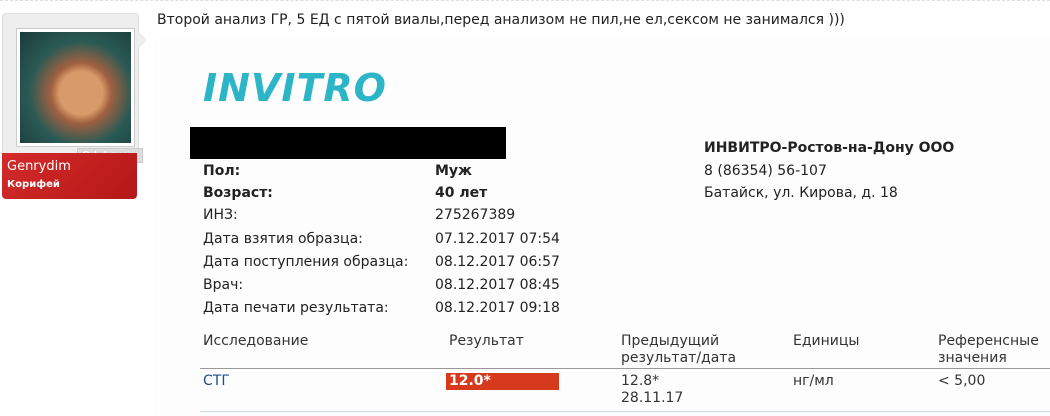 Image resolution: width=1050 pixels, height=416 pixels. I want to click on lab-name: ИНВИТРО-Ростов-на-Дону ООО, so click(829, 148).